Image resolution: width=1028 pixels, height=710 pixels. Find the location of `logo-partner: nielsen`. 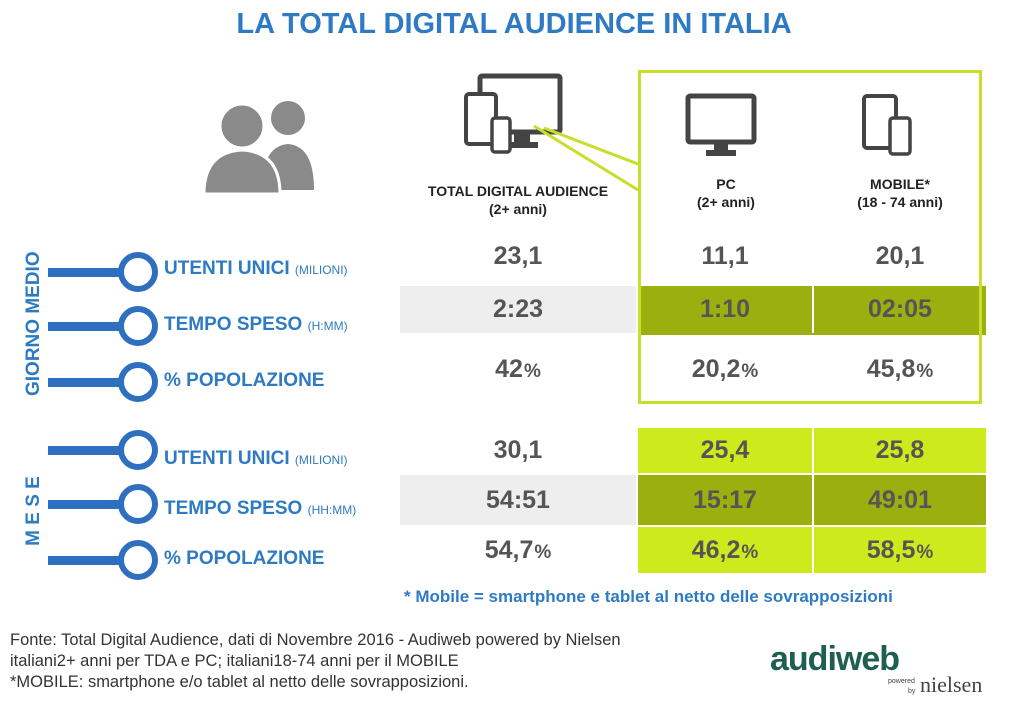

logo-partner: nielsen is located at coordinates (951, 684).